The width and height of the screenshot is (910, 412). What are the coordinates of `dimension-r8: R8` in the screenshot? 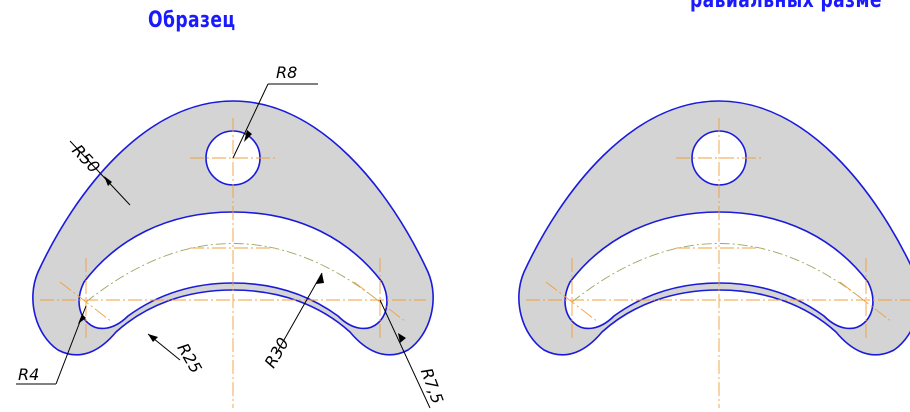 It's located at (275, 111).